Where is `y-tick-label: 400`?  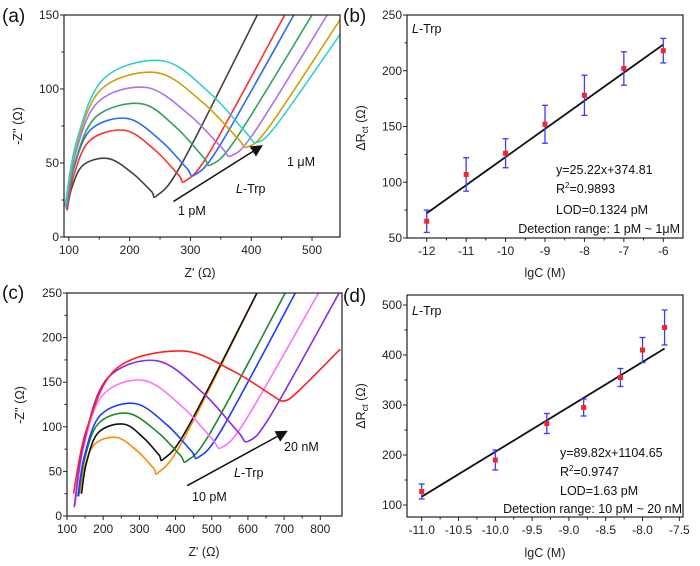 y-tick-label: 400 is located at coordinates (392, 355).